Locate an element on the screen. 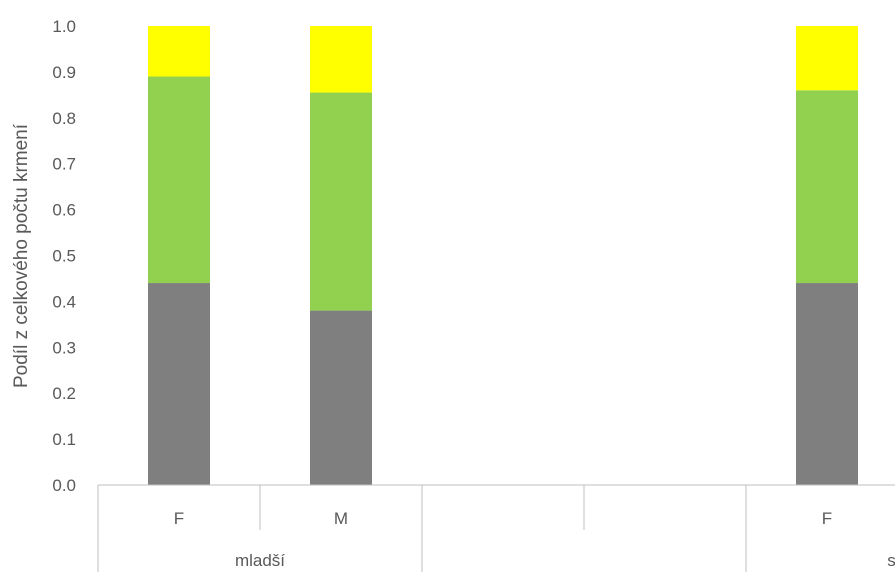 The image size is (895, 572). x-category-label: M is located at coordinates (341, 518).